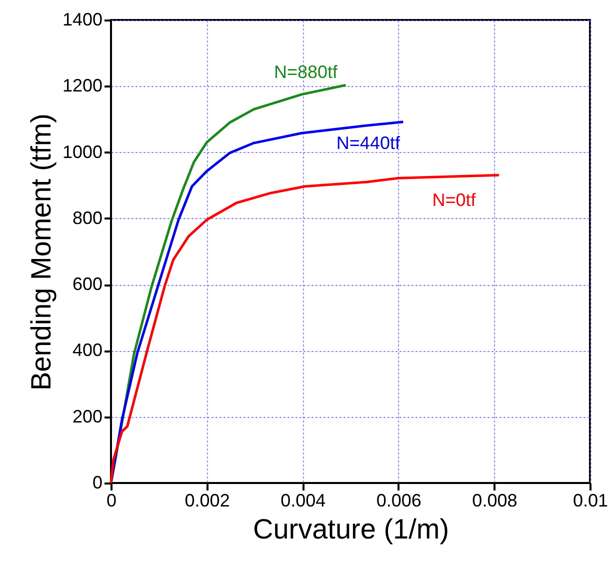 The height and width of the screenshot is (564, 609). Describe the element at coordinates (87, 284) in the screenshot. I see `y-tick-label: 600` at that location.